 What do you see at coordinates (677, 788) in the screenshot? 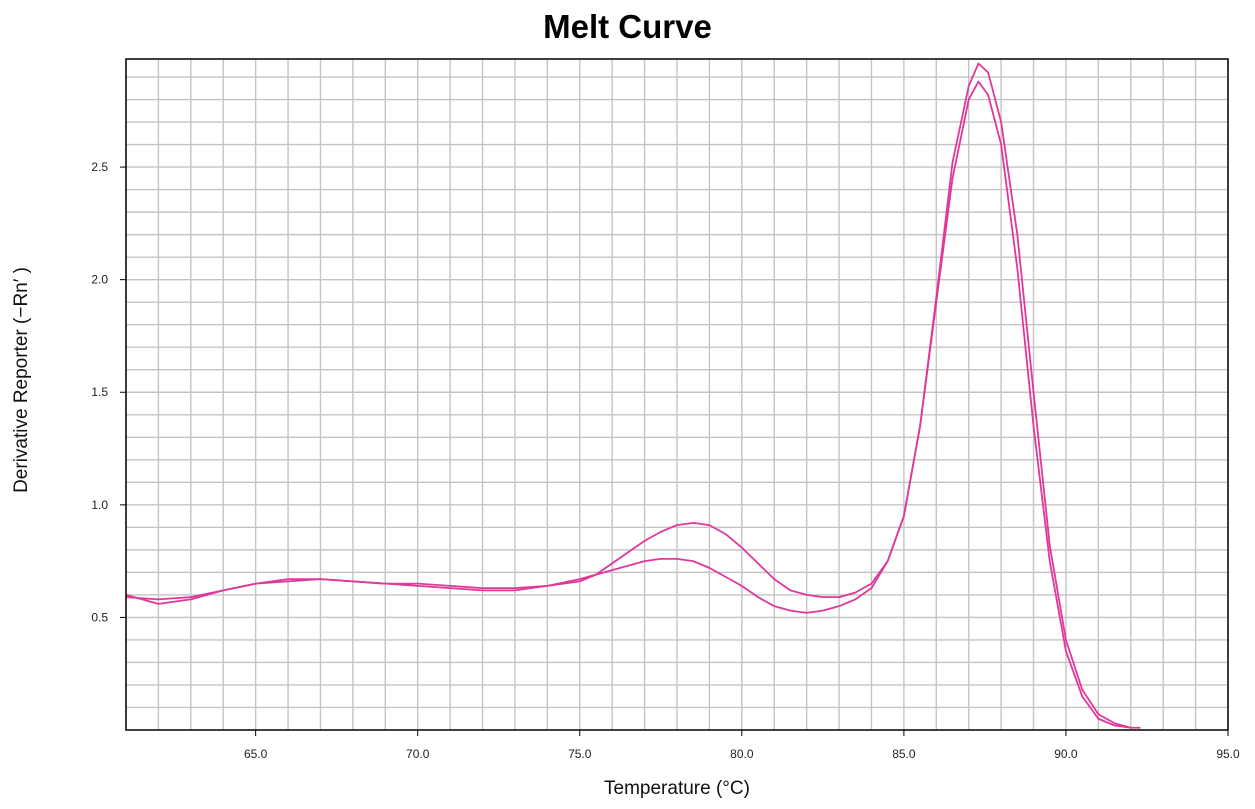
I see `x-axis-label: Temperature (°C)` at bounding box center [677, 788].